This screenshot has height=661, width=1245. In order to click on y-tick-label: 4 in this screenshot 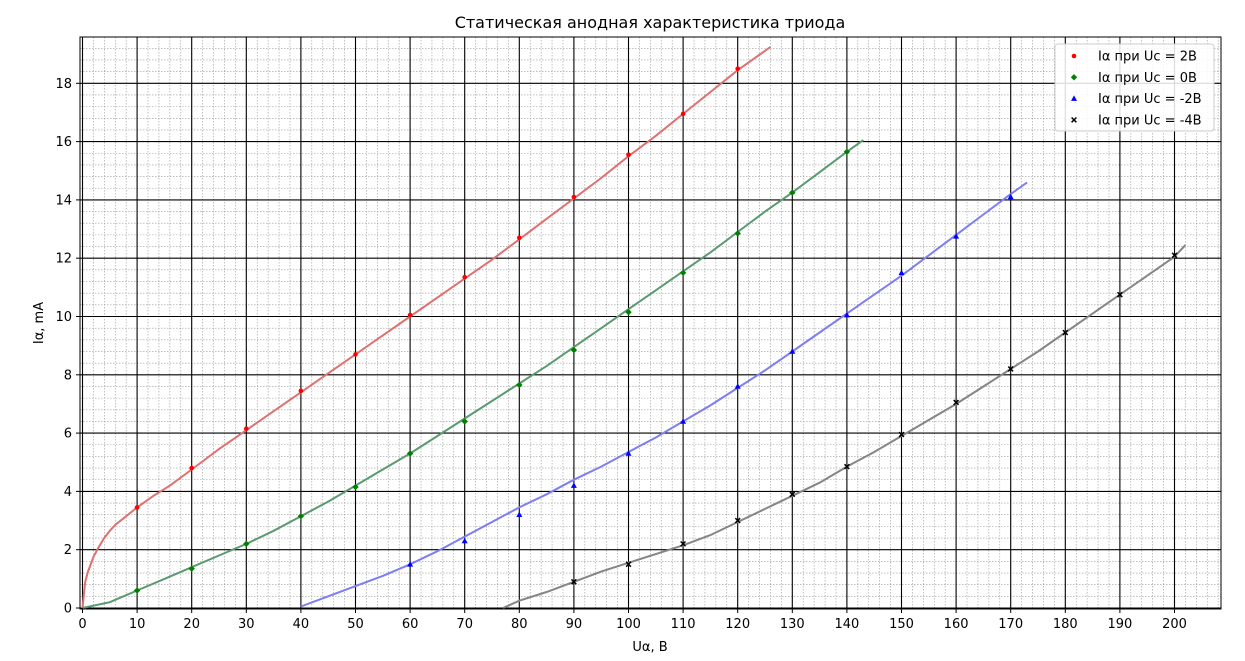, I will do `click(68, 492)`.